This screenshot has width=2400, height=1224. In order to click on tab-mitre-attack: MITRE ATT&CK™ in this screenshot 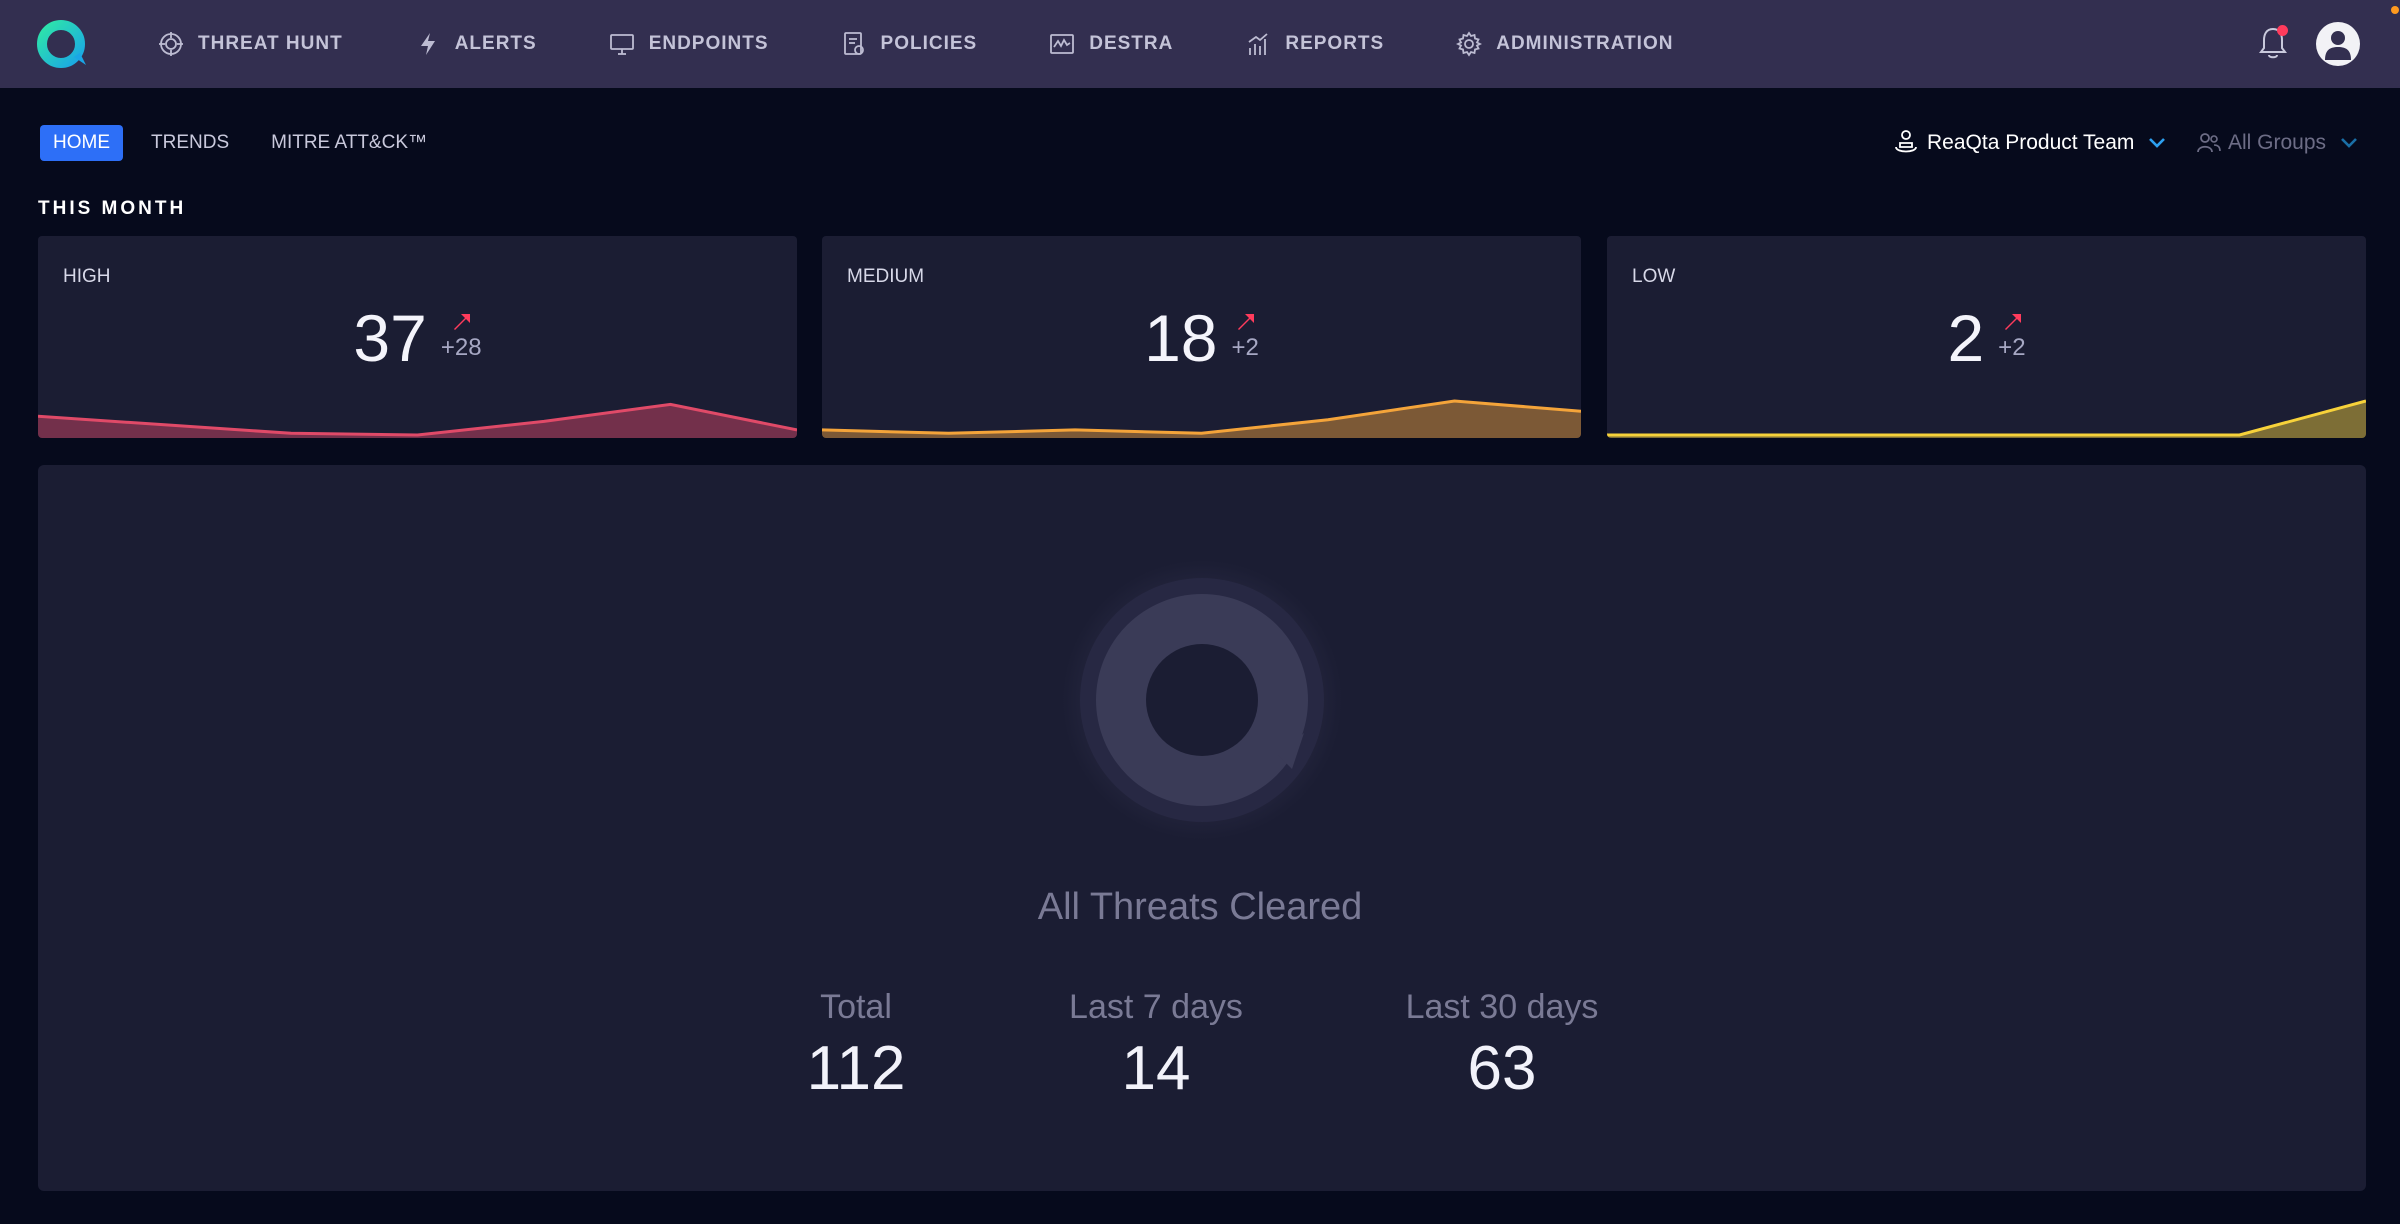, I will do `click(349, 142)`.